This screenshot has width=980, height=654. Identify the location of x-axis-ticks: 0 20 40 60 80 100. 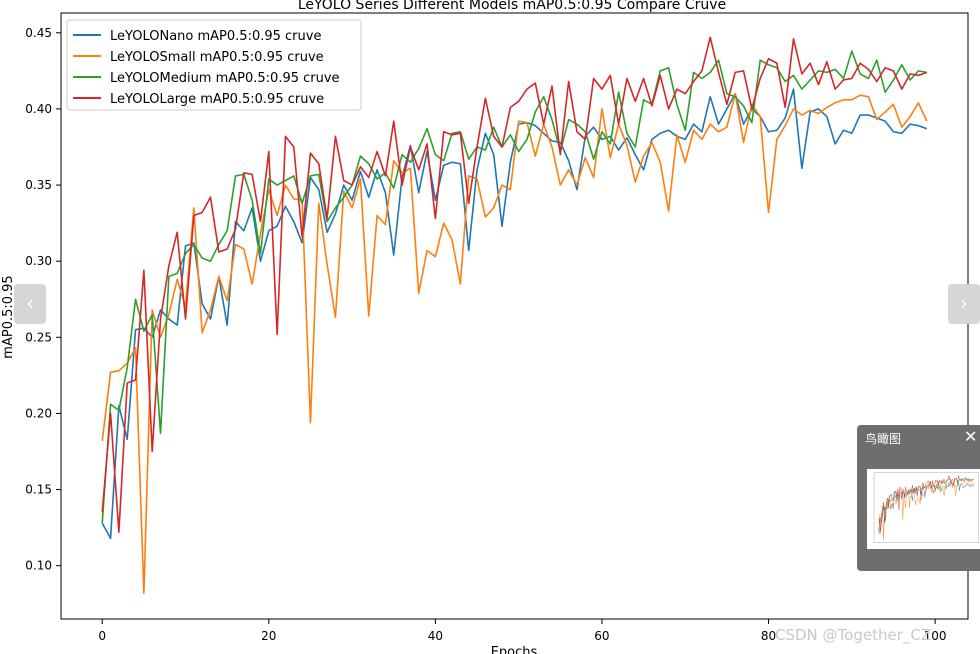
(522, 631).